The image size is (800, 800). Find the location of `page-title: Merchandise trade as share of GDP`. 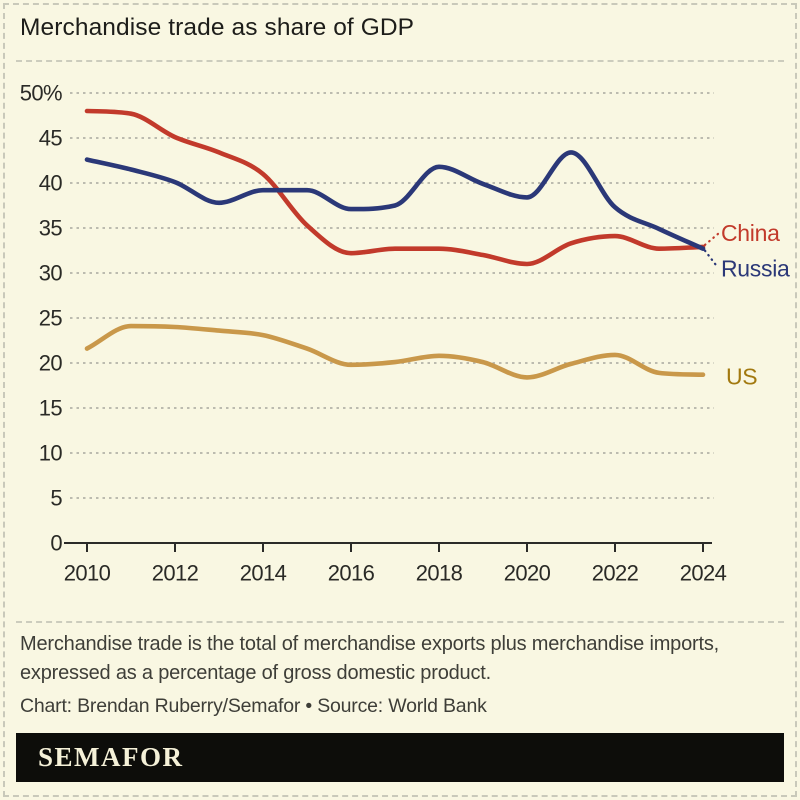

page-title: Merchandise trade as share of GDP is located at coordinates (217, 27).